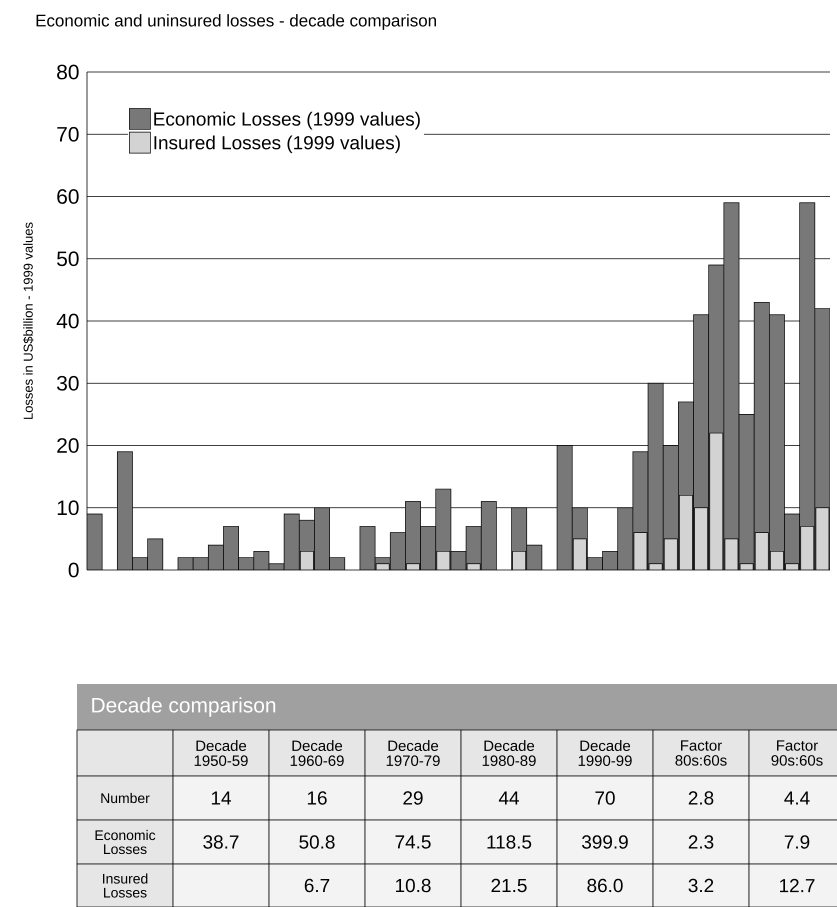 This screenshot has width=837, height=907. What do you see at coordinates (509, 842) in the screenshot?
I see `text: 118.5` at bounding box center [509, 842].